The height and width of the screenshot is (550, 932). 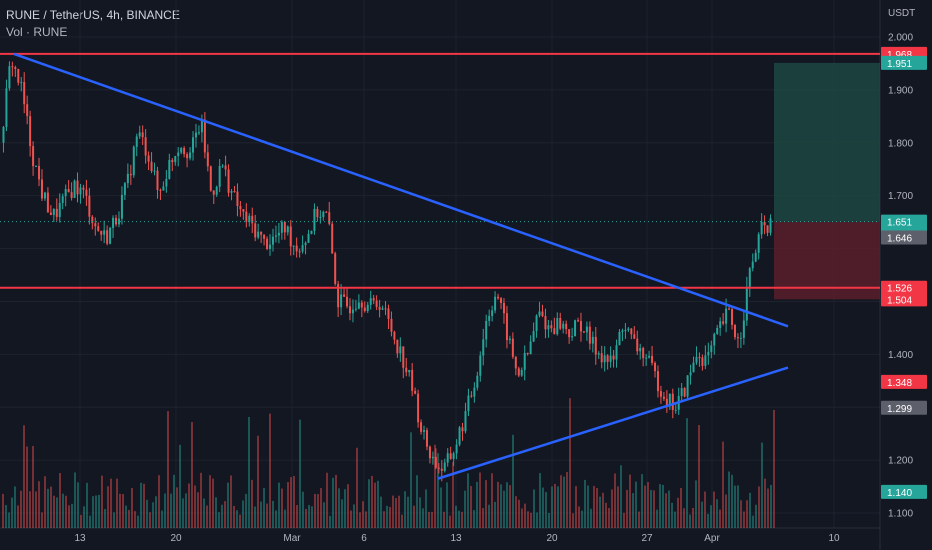 I want to click on y-tick-label: 1.800, so click(x=900, y=143).